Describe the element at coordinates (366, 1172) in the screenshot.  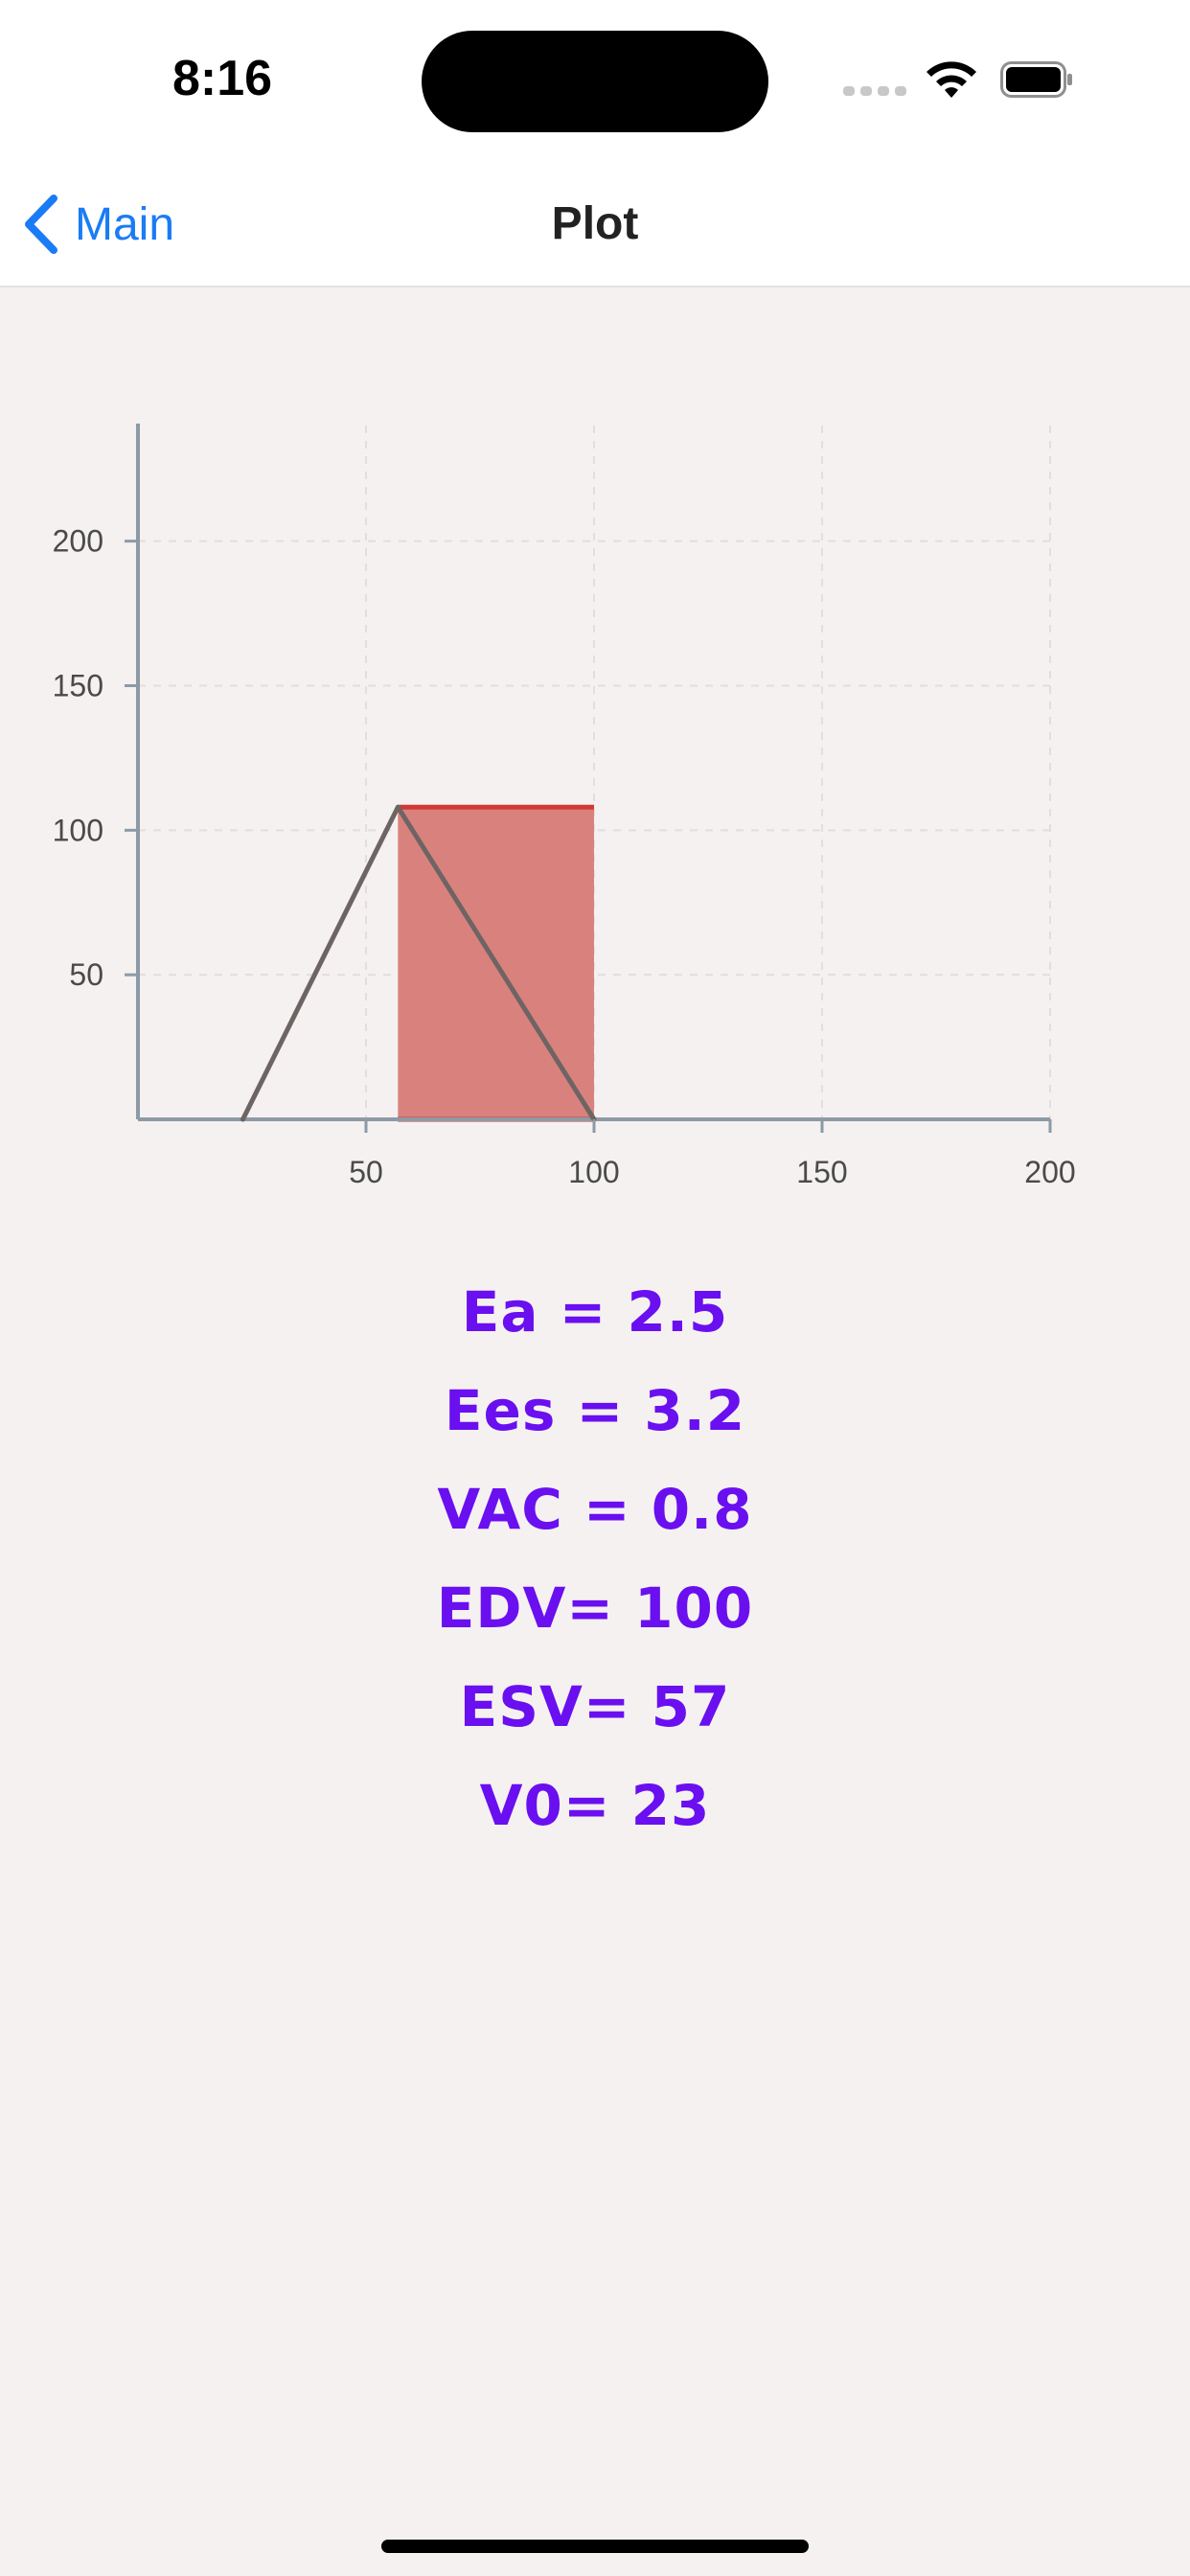
I see `x-tick-label: 50` at that location.